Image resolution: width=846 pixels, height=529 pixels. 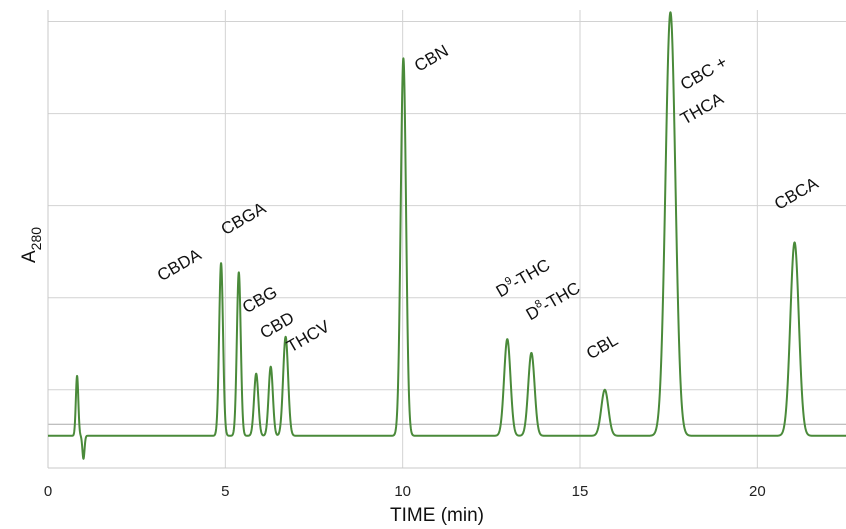 I want to click on x-tick-labels: 0 5 10 15 20, so click(x=405, y=491).